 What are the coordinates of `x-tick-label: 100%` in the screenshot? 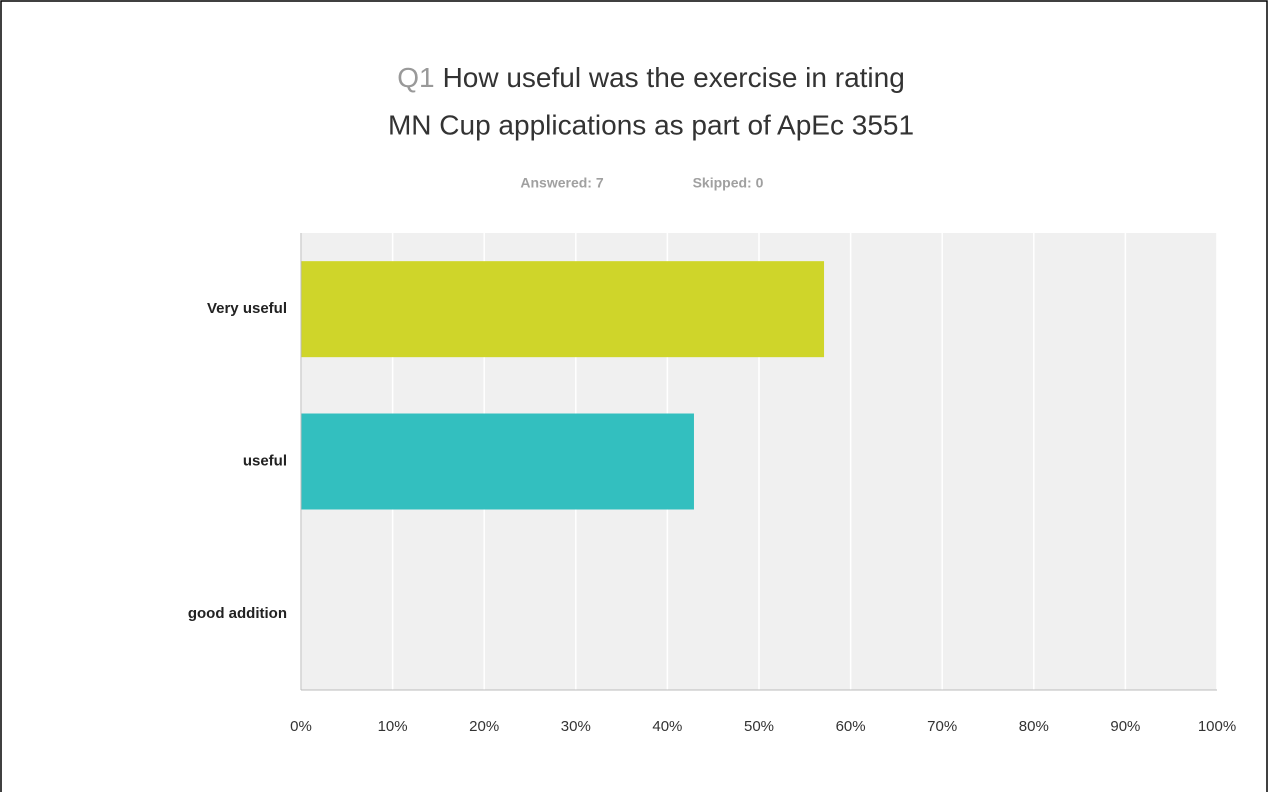 It's located at (1217, 726).